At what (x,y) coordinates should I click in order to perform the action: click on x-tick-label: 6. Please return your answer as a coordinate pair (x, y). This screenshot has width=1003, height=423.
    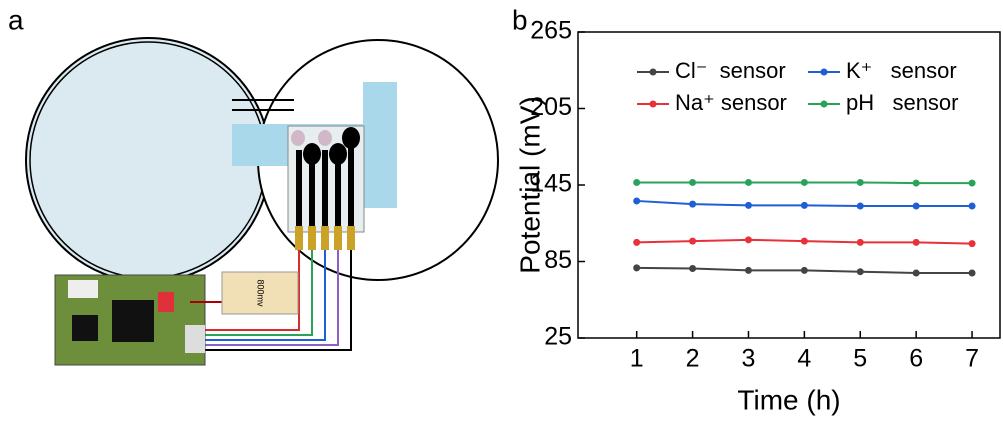
    Looking at the image, I should click on (916, 359).